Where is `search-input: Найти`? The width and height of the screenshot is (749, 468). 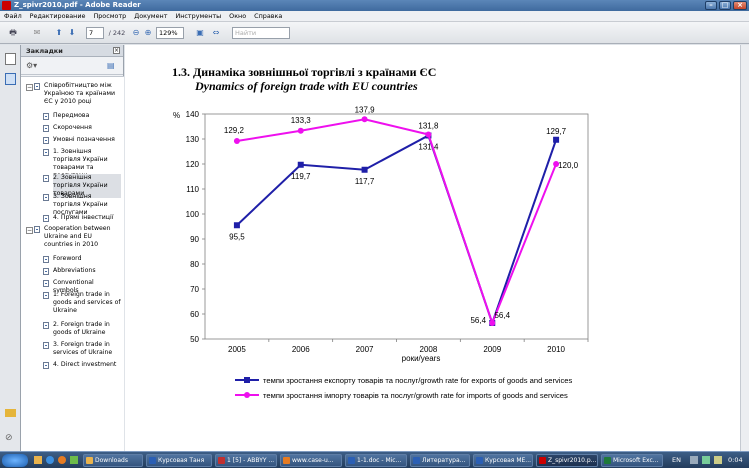 search-input: Найти is located at coordinates (261, 33).